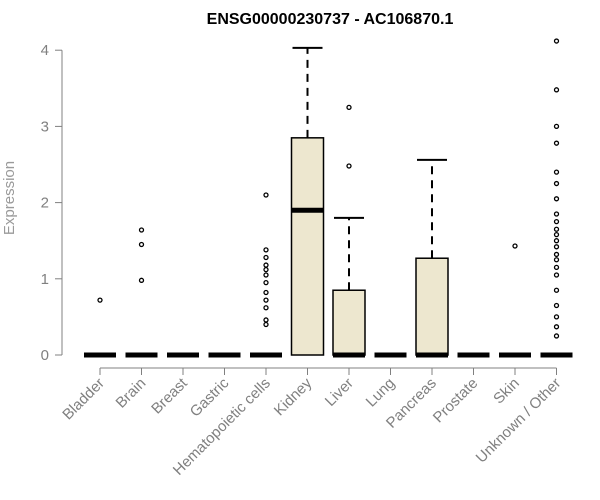  What do you see at coordinates (169, 395) in the screenshot?
I see `x-tick-label: Breast` at bounding box center [169, 395].